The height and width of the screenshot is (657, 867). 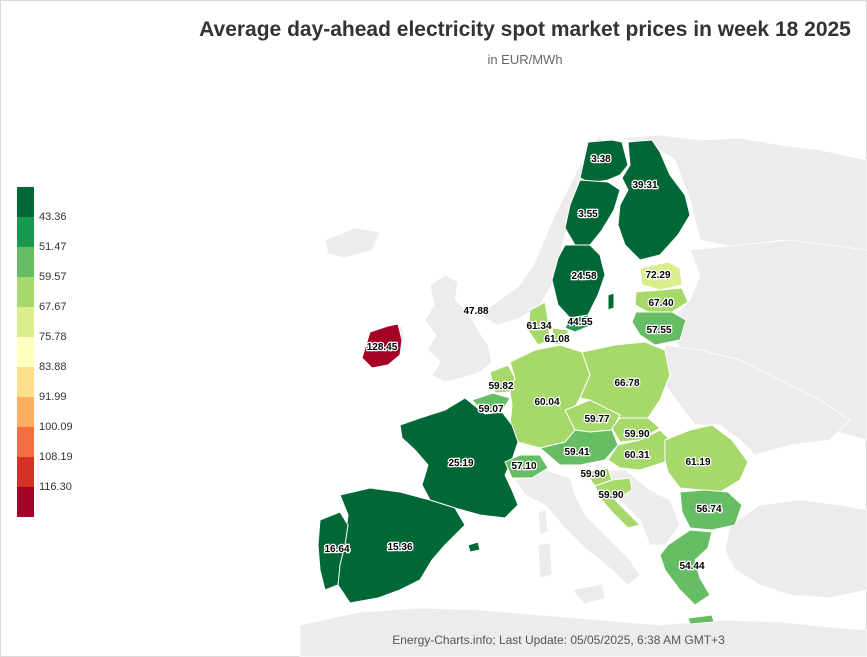 I want to click on legend-tick-label: 43.36, so click(x=53, y=217).